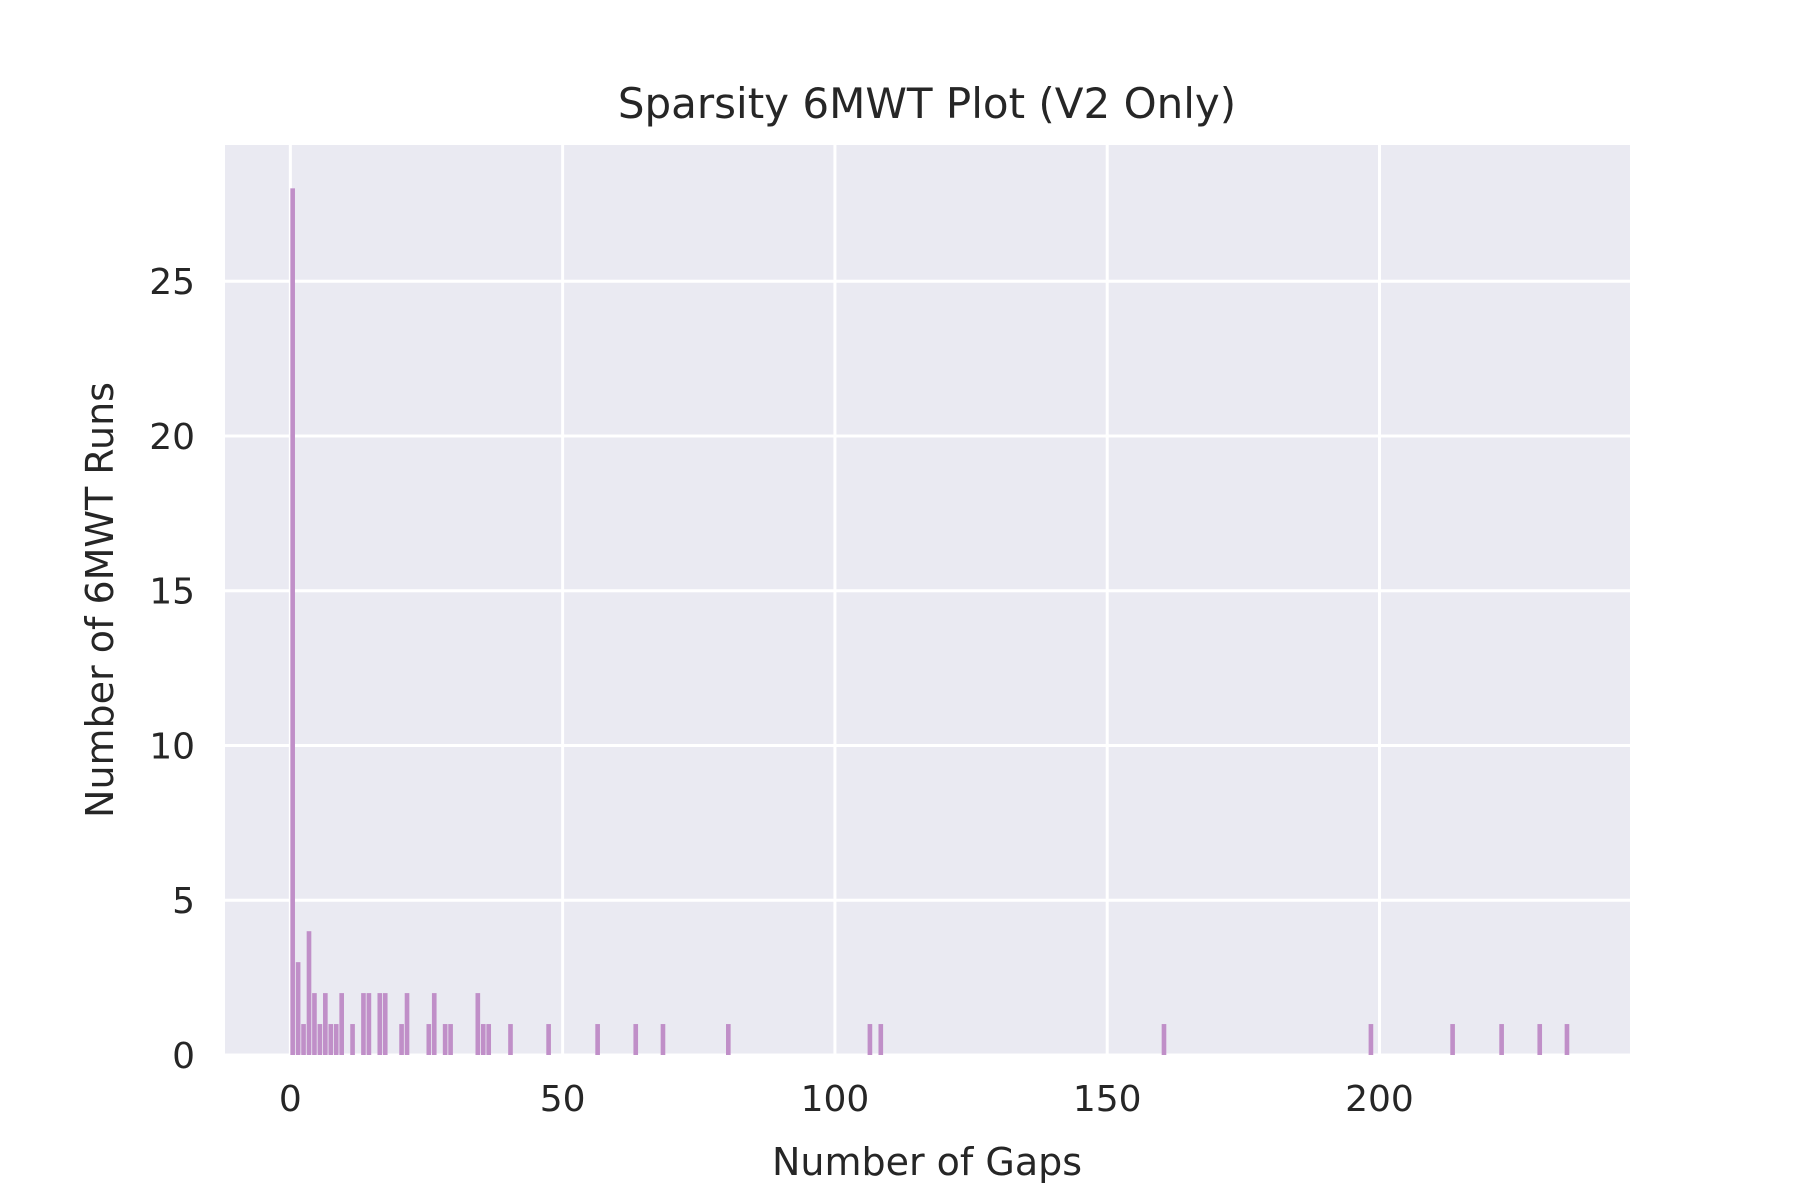 Image resolution: width=1800 pixels, height=1200 pixels. I want to click on y-tick-label: 5, so click(183, 901).